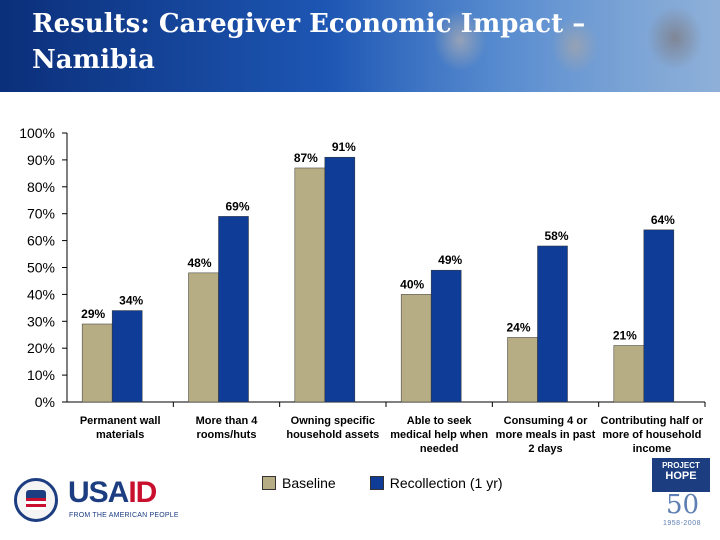 Image resolution: width=720 pixels, height=540 pixels. Describe the element at coordinates (412, 284) in the screenshot. I see `data-label: 40%` at that location.